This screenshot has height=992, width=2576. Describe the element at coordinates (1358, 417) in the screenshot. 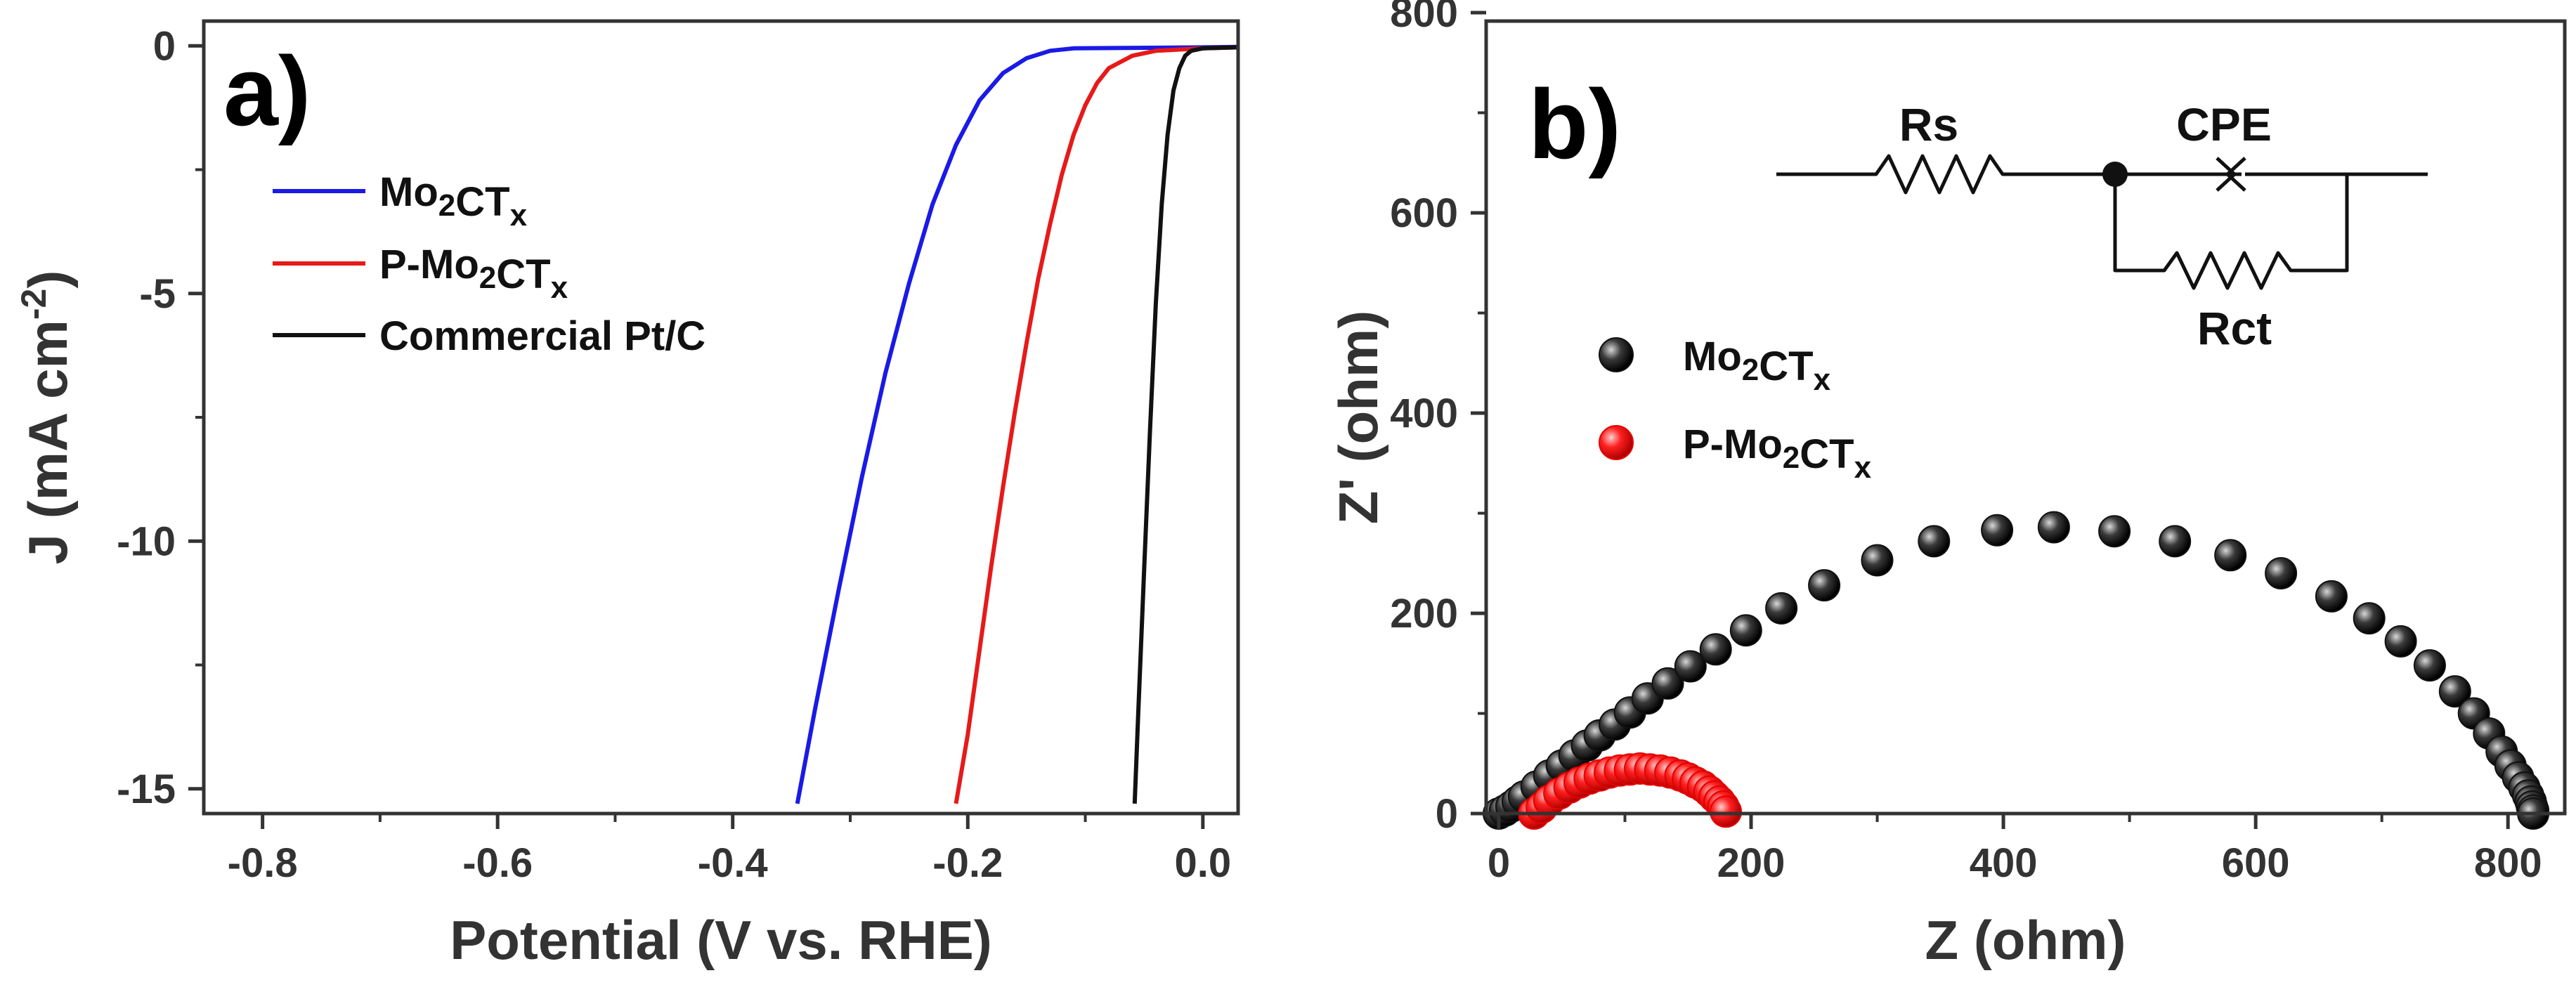

I see `y-axis-label-b: Z' (ohm)` at that location.